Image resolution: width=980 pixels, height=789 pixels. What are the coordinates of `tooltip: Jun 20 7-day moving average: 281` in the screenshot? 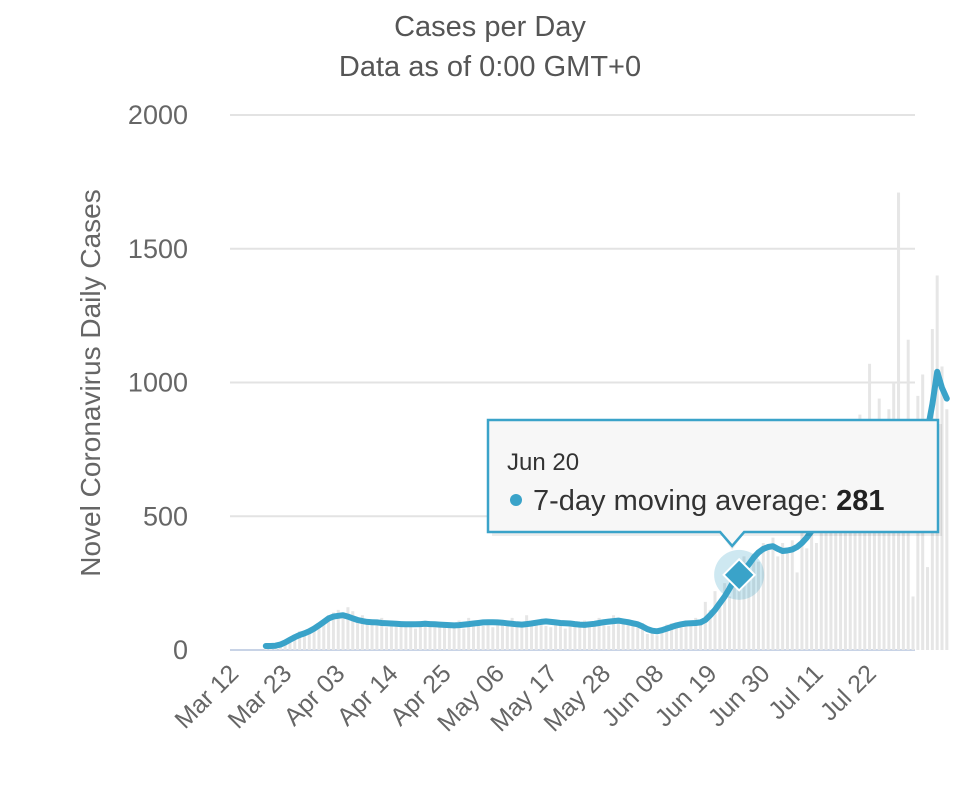 It's located at (714, 509).